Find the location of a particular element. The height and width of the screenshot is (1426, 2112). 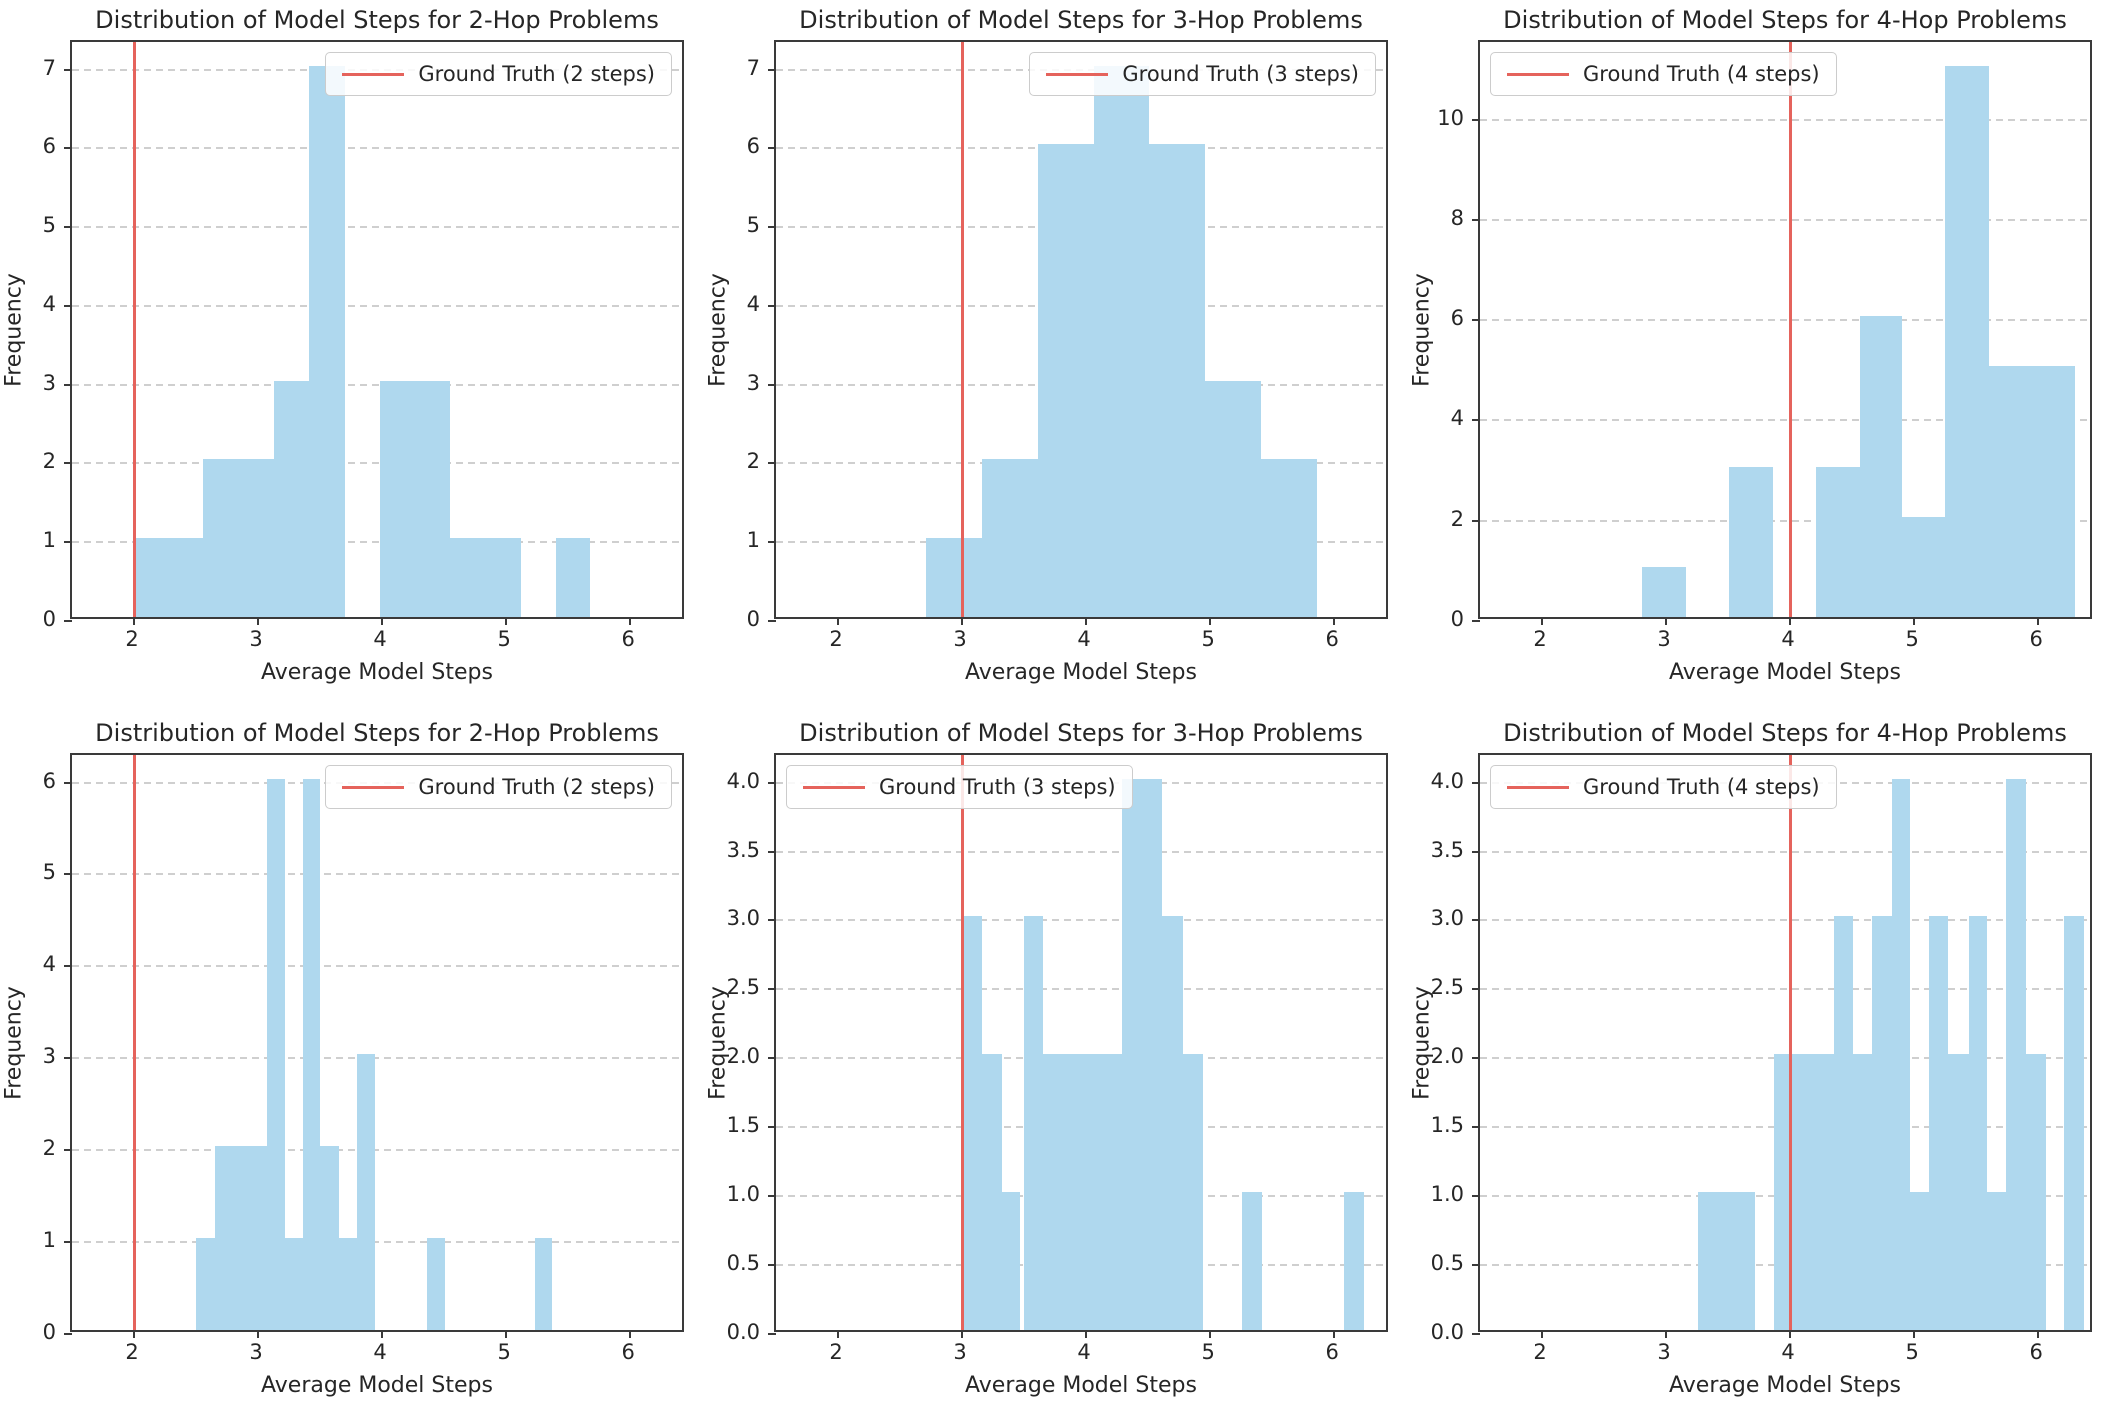

legend-label: Ground Truth (4 steps) is located at coordinates (1701, 74).